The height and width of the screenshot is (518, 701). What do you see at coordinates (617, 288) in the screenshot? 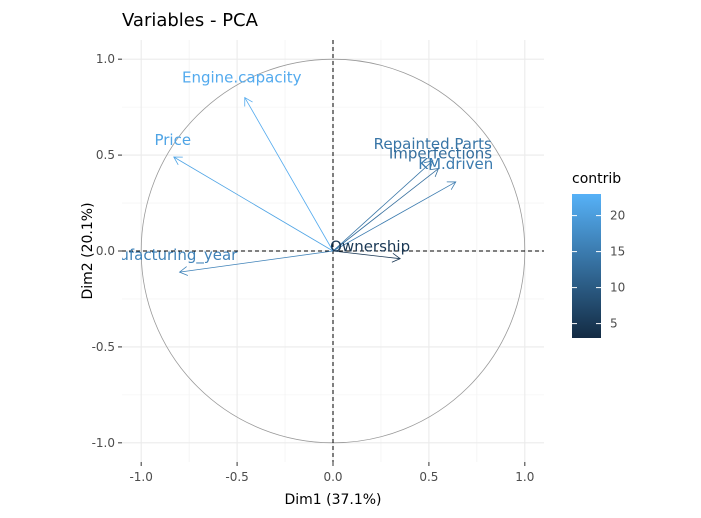
I see `legend-tick-label: 10` at bounding box center [617, 288].